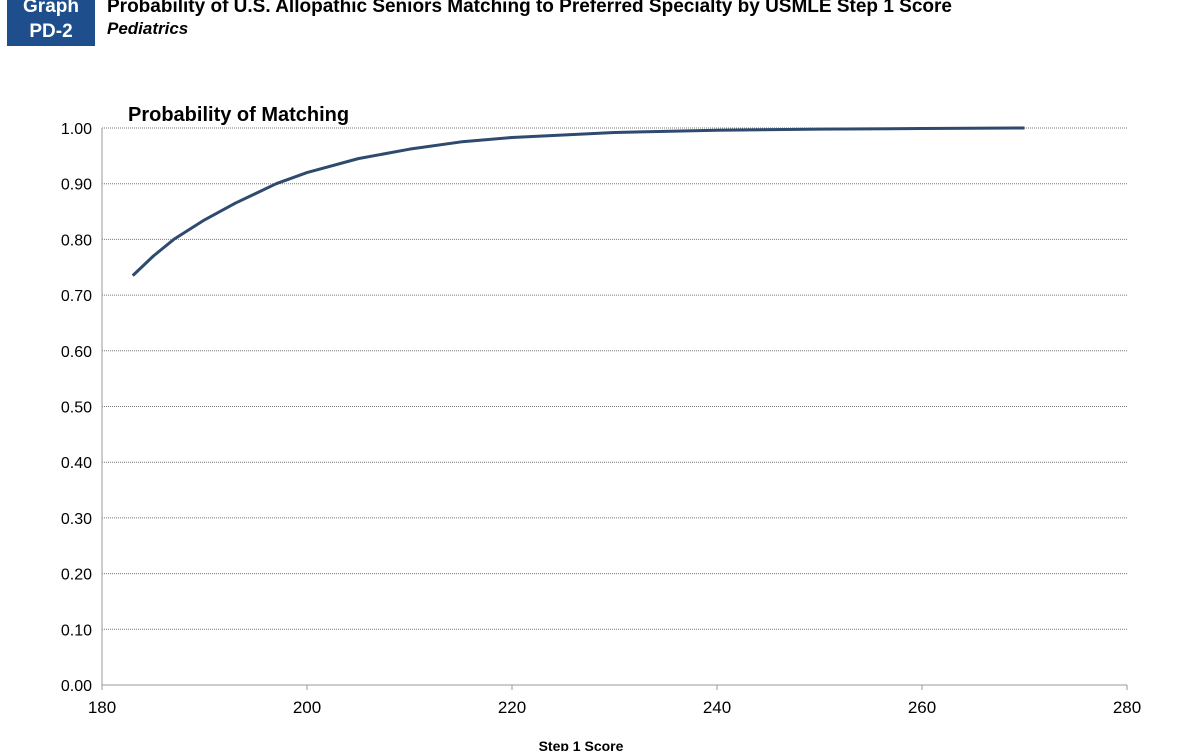 The width and height of the screenshot is (1200, 751). Describe the element at coordinates (76, 408) in the screenshot. I see `y-tick-label: 0.50` at that location.